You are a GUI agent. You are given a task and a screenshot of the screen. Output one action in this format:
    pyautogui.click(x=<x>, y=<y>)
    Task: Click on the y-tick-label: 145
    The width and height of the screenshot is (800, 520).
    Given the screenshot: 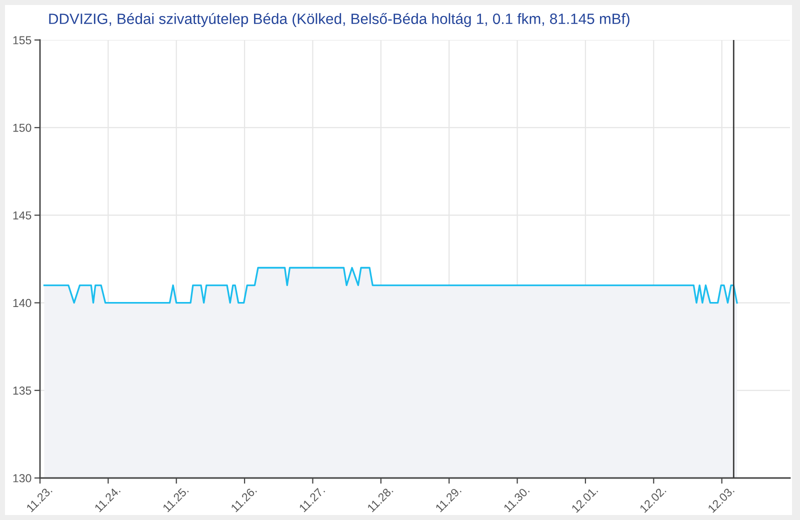 What is the action you would take?
    pyautogui.click(x=22, y=215)
    